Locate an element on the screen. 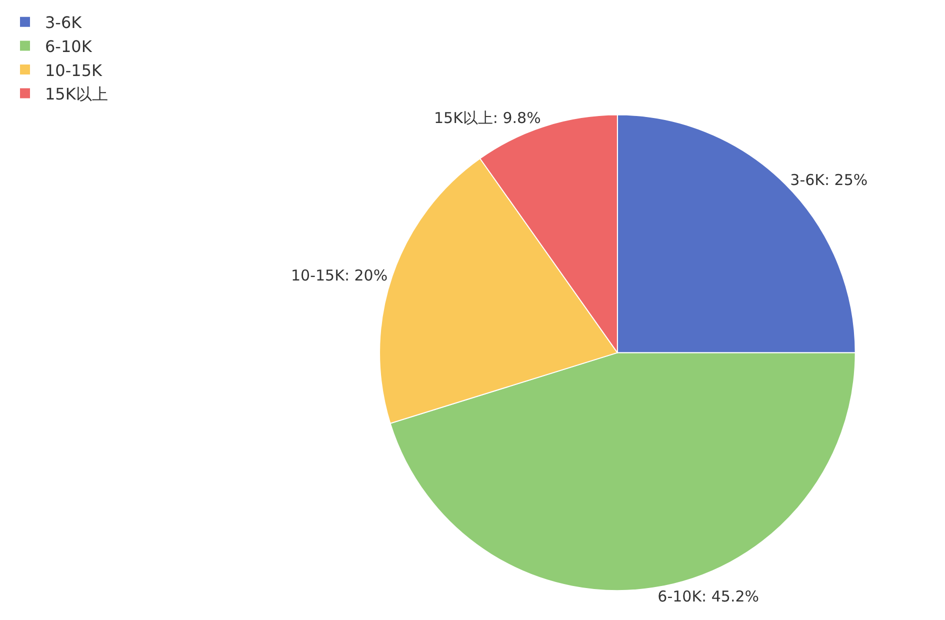 The image size is (945, 620). data-label: 3-6K: 25% is located at coordinates (829, 179).